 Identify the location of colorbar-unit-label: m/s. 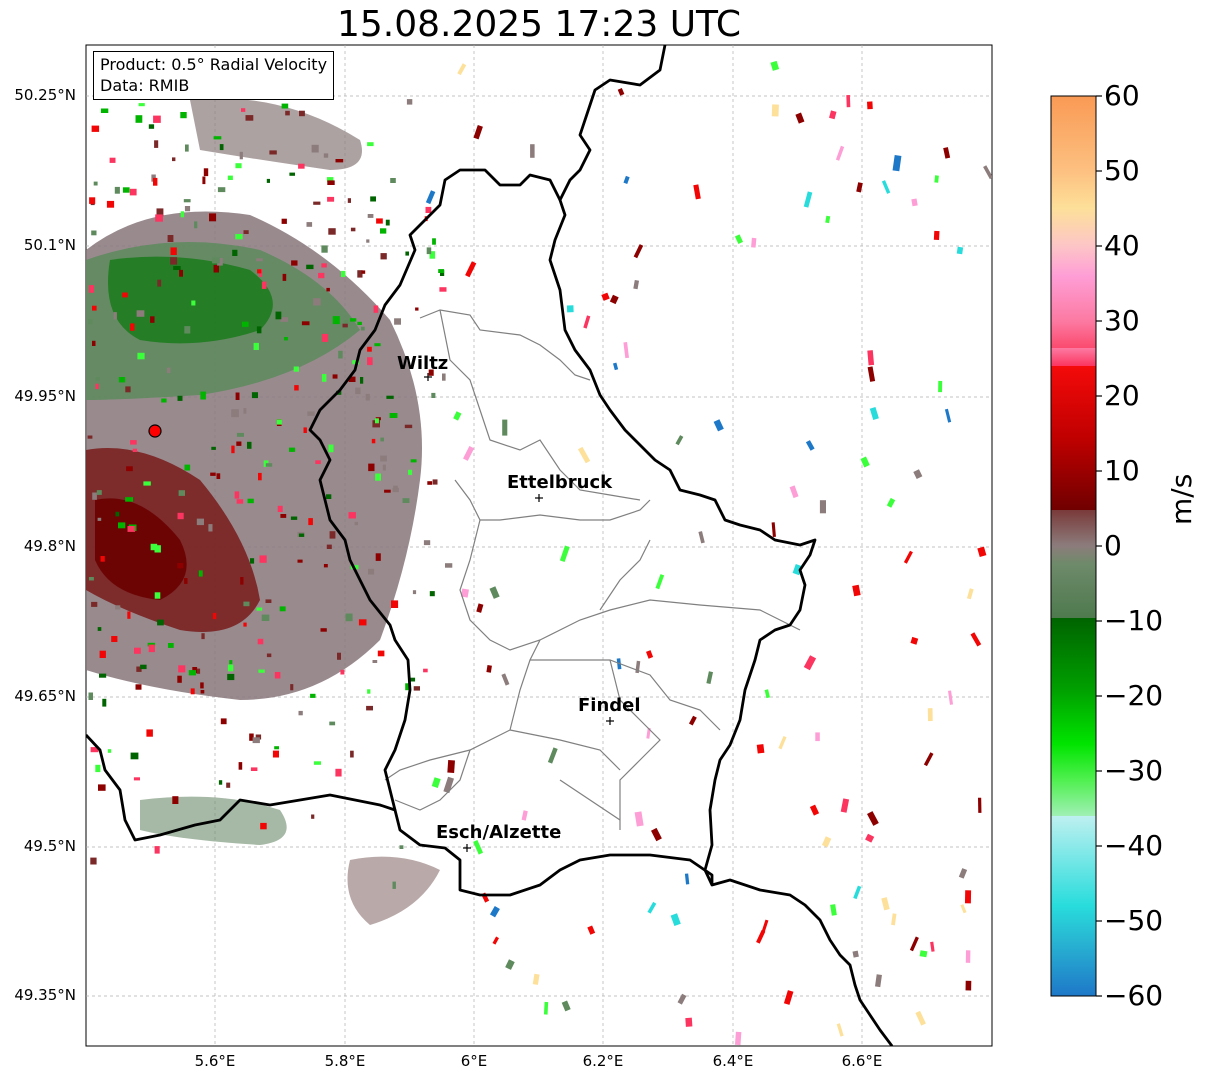
(1181, 499).